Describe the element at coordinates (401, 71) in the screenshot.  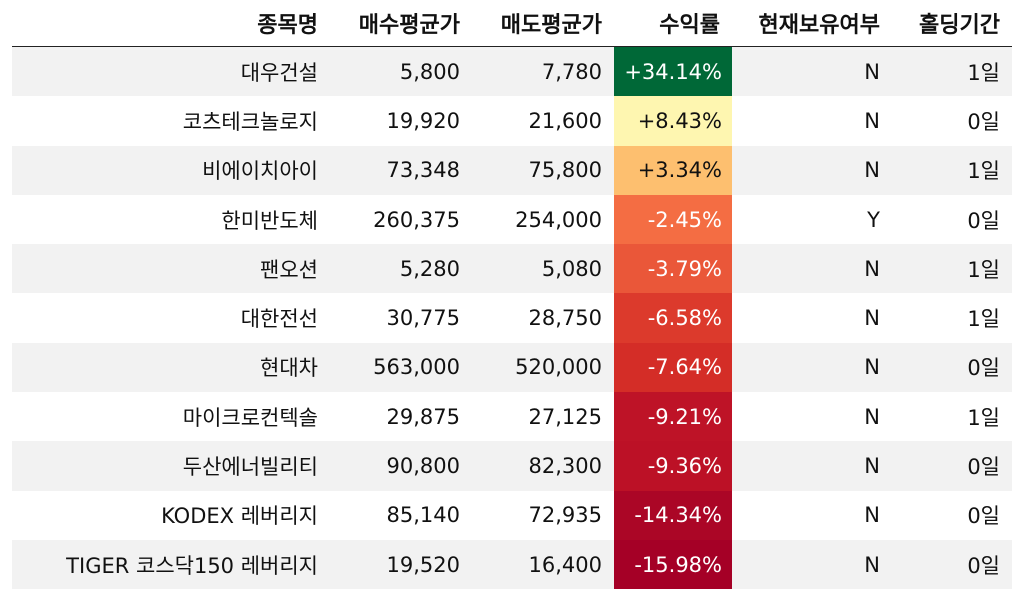
I see `cell-buy-avg: 5,800` at that location.